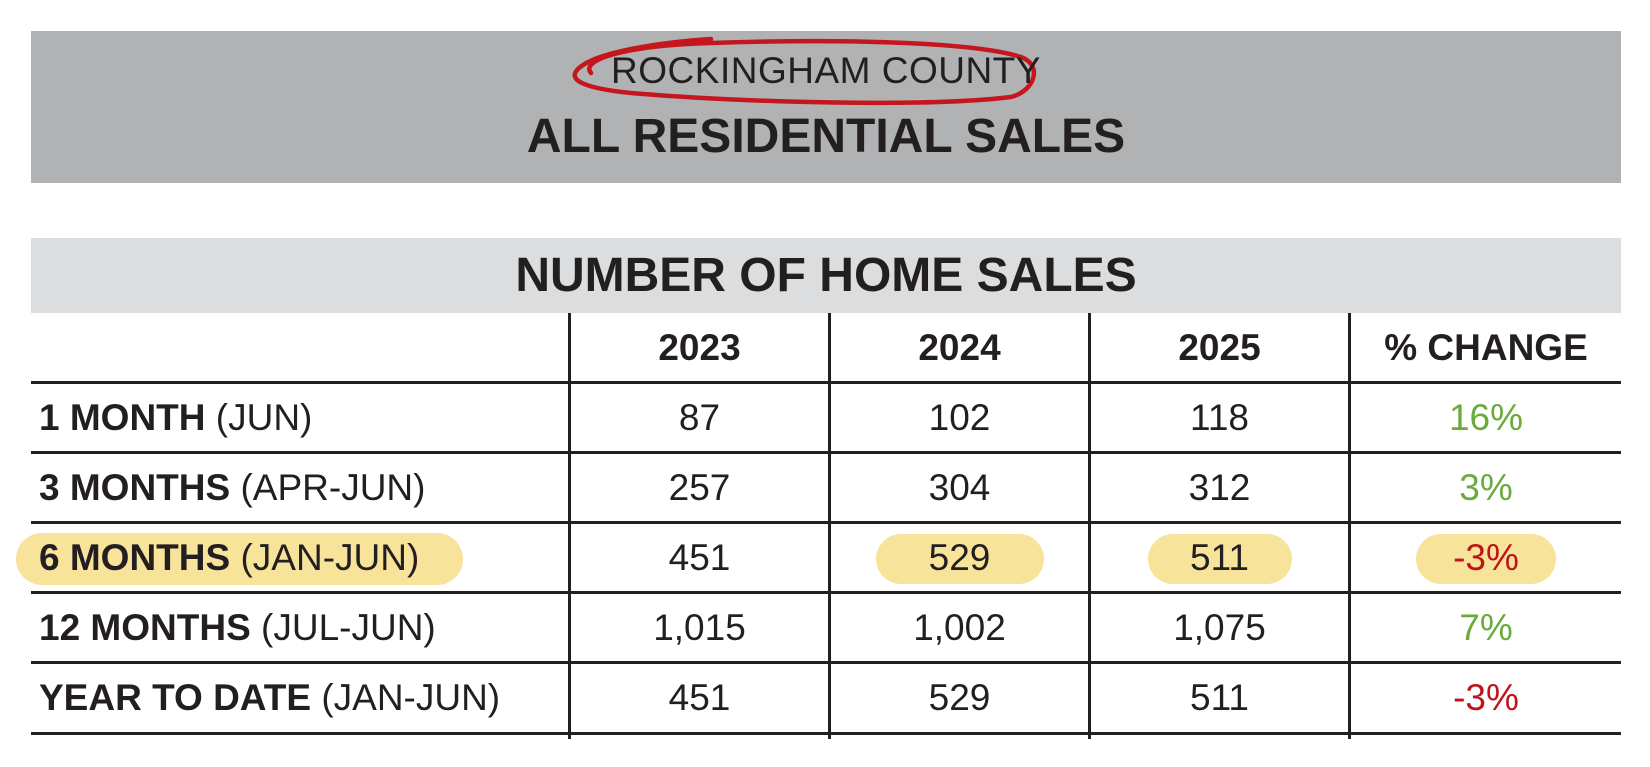 The width and height of the screenshot is (1650, 767). What do you see at coordinates (1486, 487) in the screenshot?
I see `percent-change-value: 3%` at bounding box center [1486, 487].